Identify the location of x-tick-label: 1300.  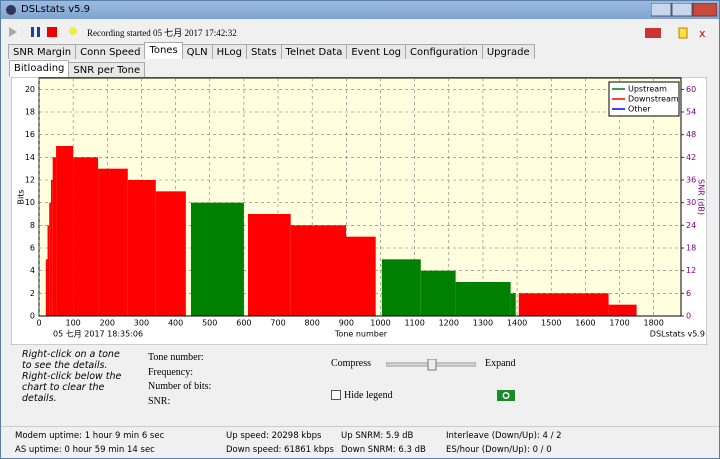
(483, 323).